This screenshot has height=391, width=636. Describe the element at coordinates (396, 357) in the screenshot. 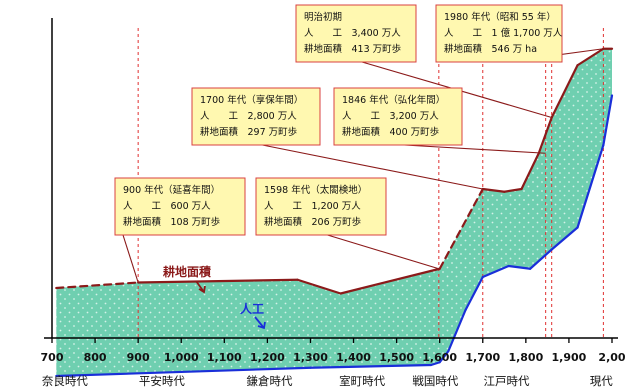

I see `x-tick-label-8: 1,500` at that location.